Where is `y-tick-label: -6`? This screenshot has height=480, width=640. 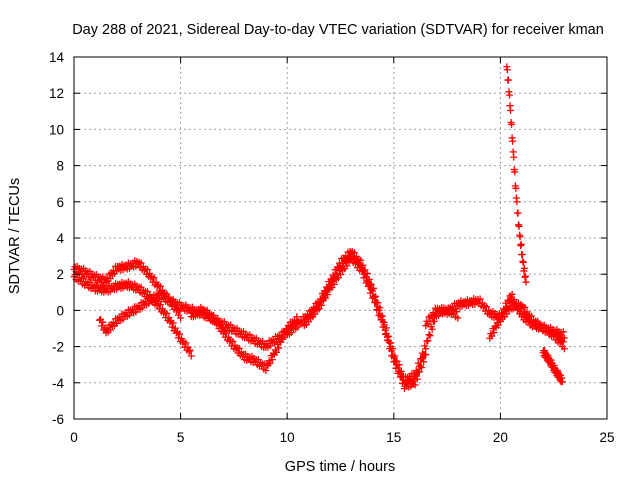 y-tick-label: -6 is located at coordinates (58, 419).